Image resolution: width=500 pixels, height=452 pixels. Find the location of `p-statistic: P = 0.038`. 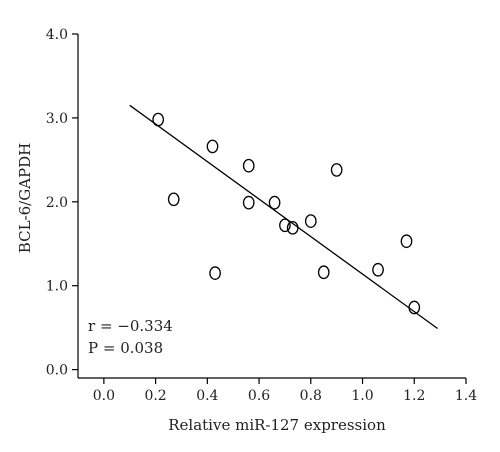

p-statistic: P = 0.038 is located at coordinates (125, 348).